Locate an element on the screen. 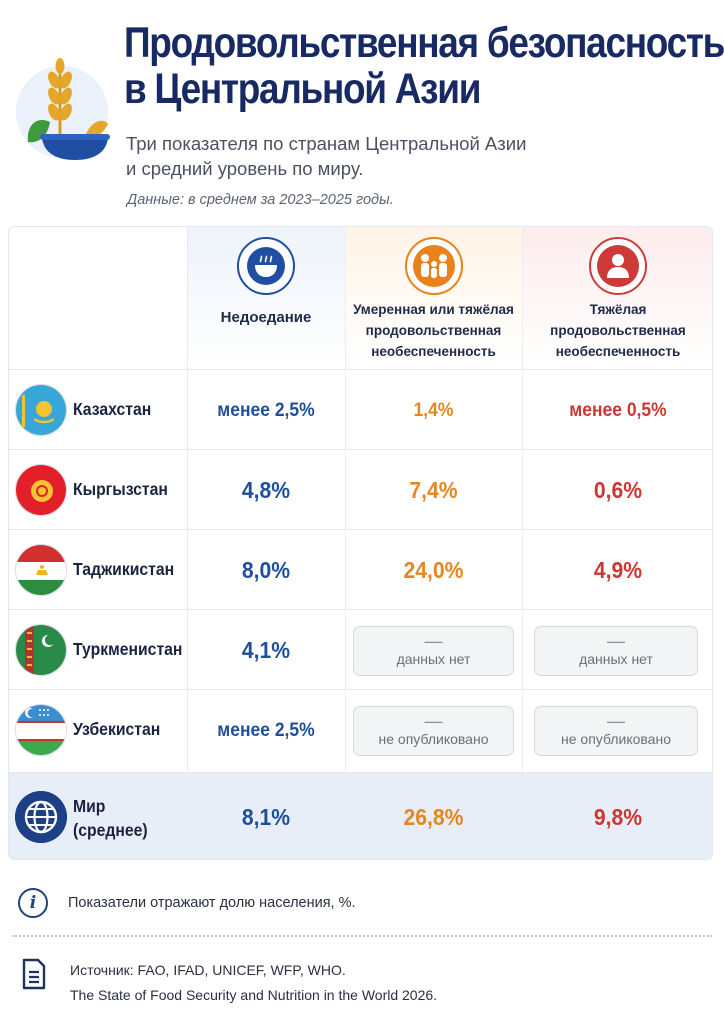  moderate-severe-value: 26,8% is located at coordinates (433, 817).